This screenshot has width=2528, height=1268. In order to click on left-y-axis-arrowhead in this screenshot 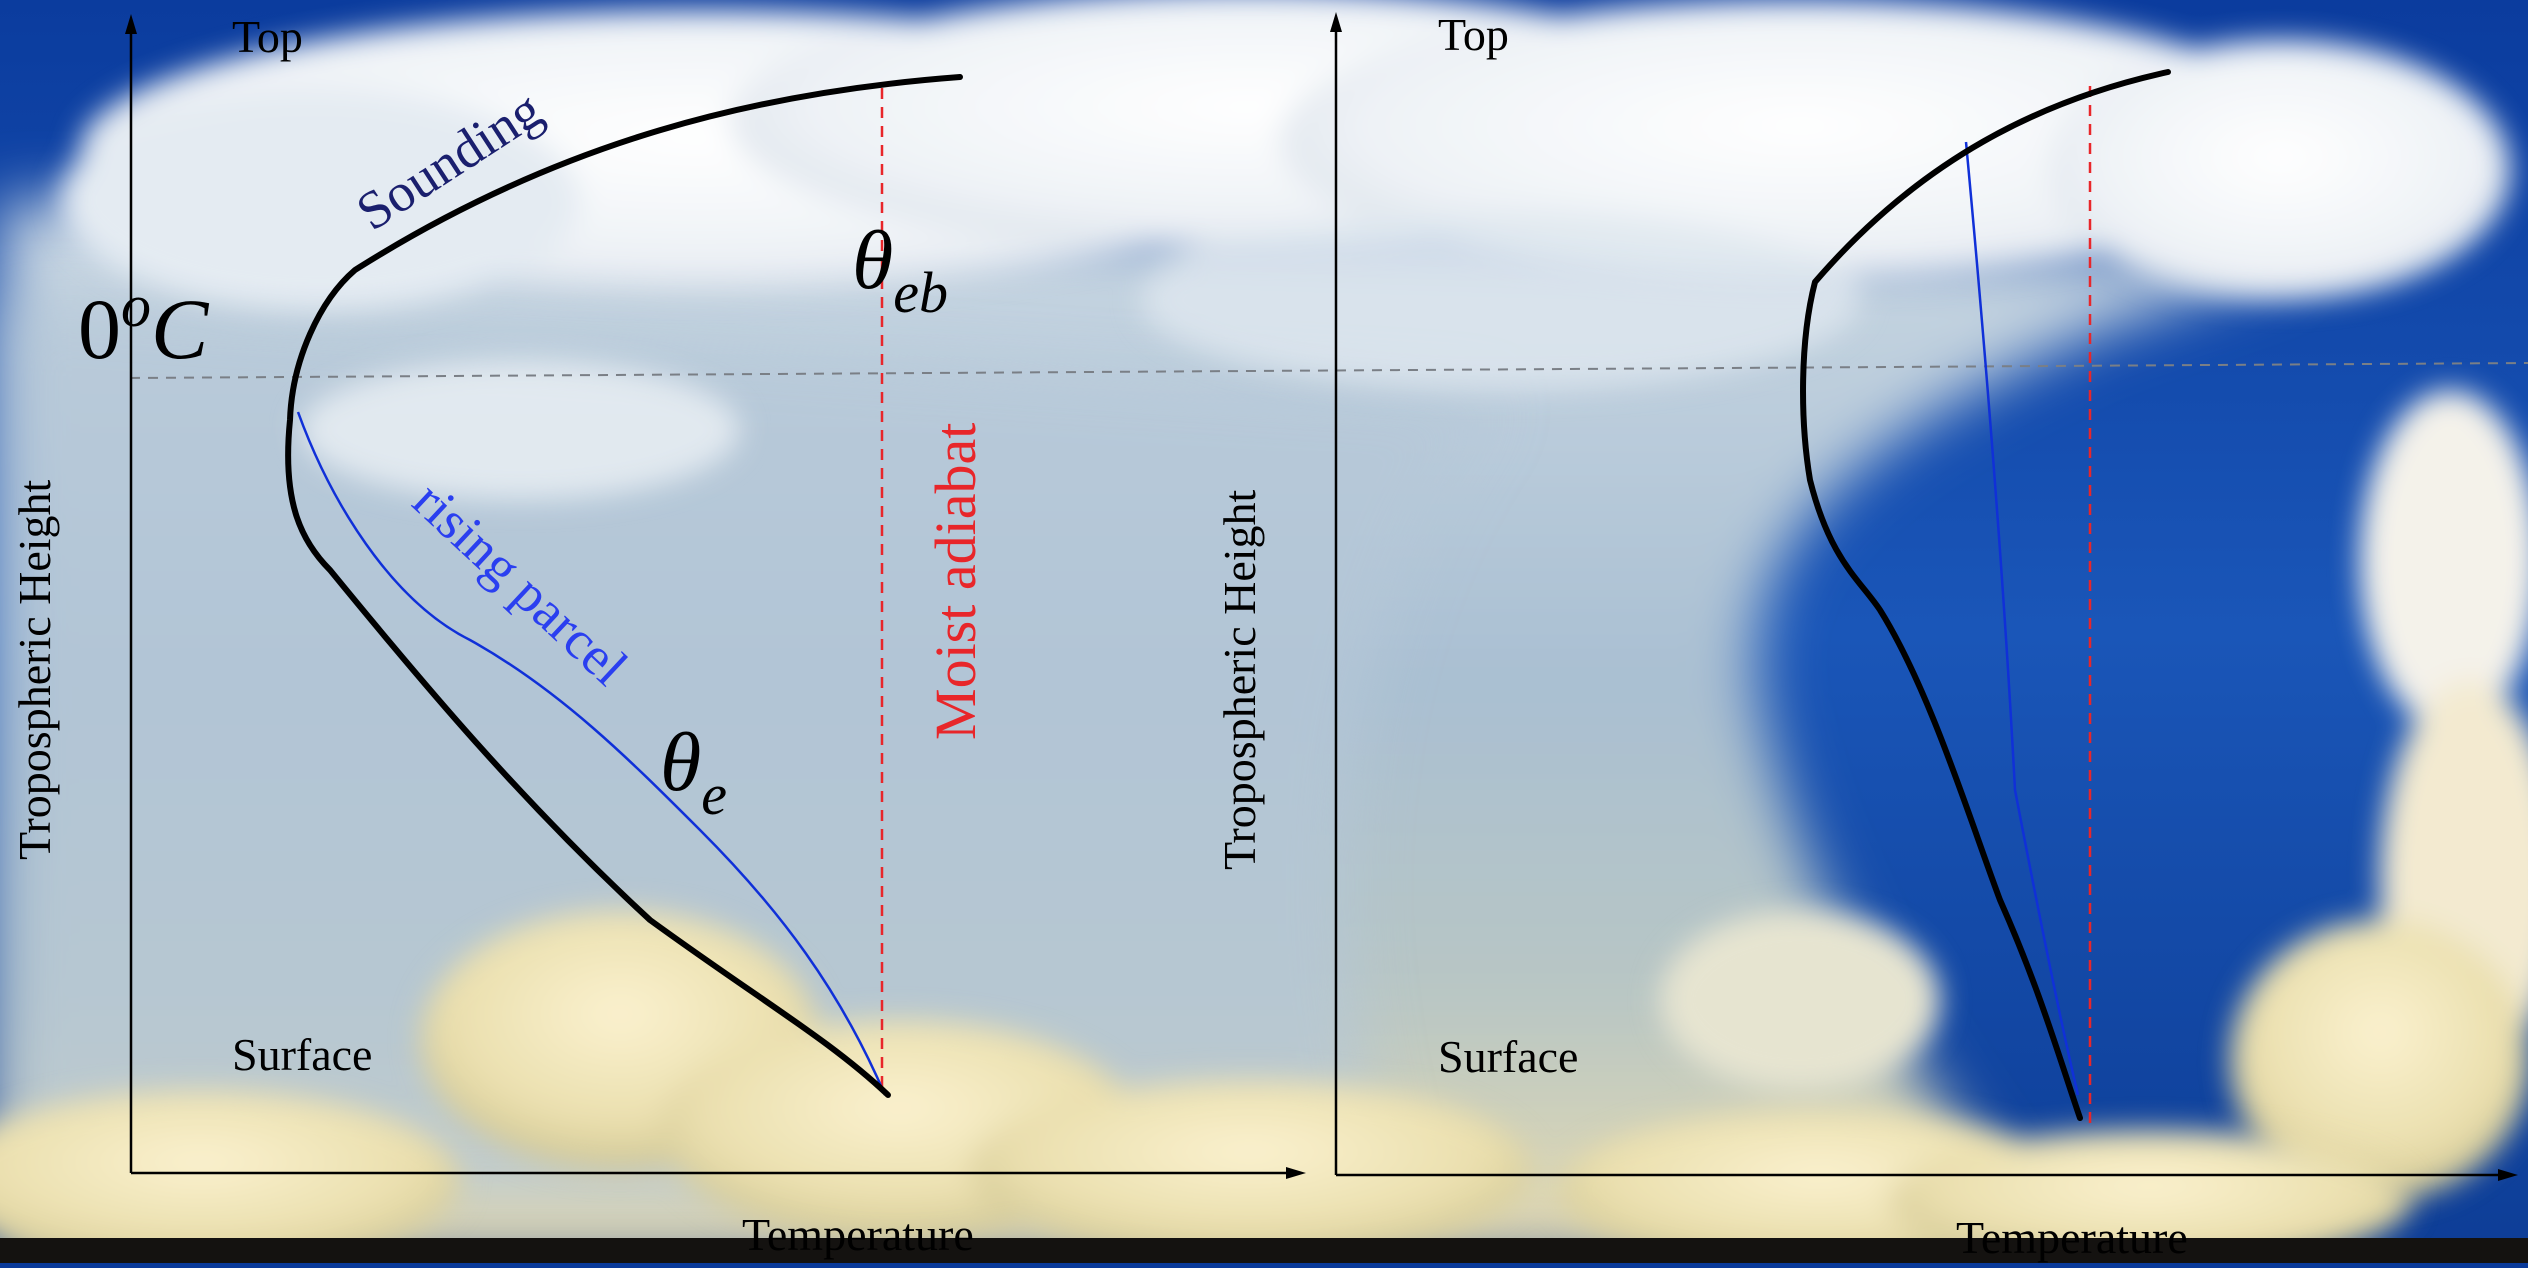, I will do `click(131, 24)`.